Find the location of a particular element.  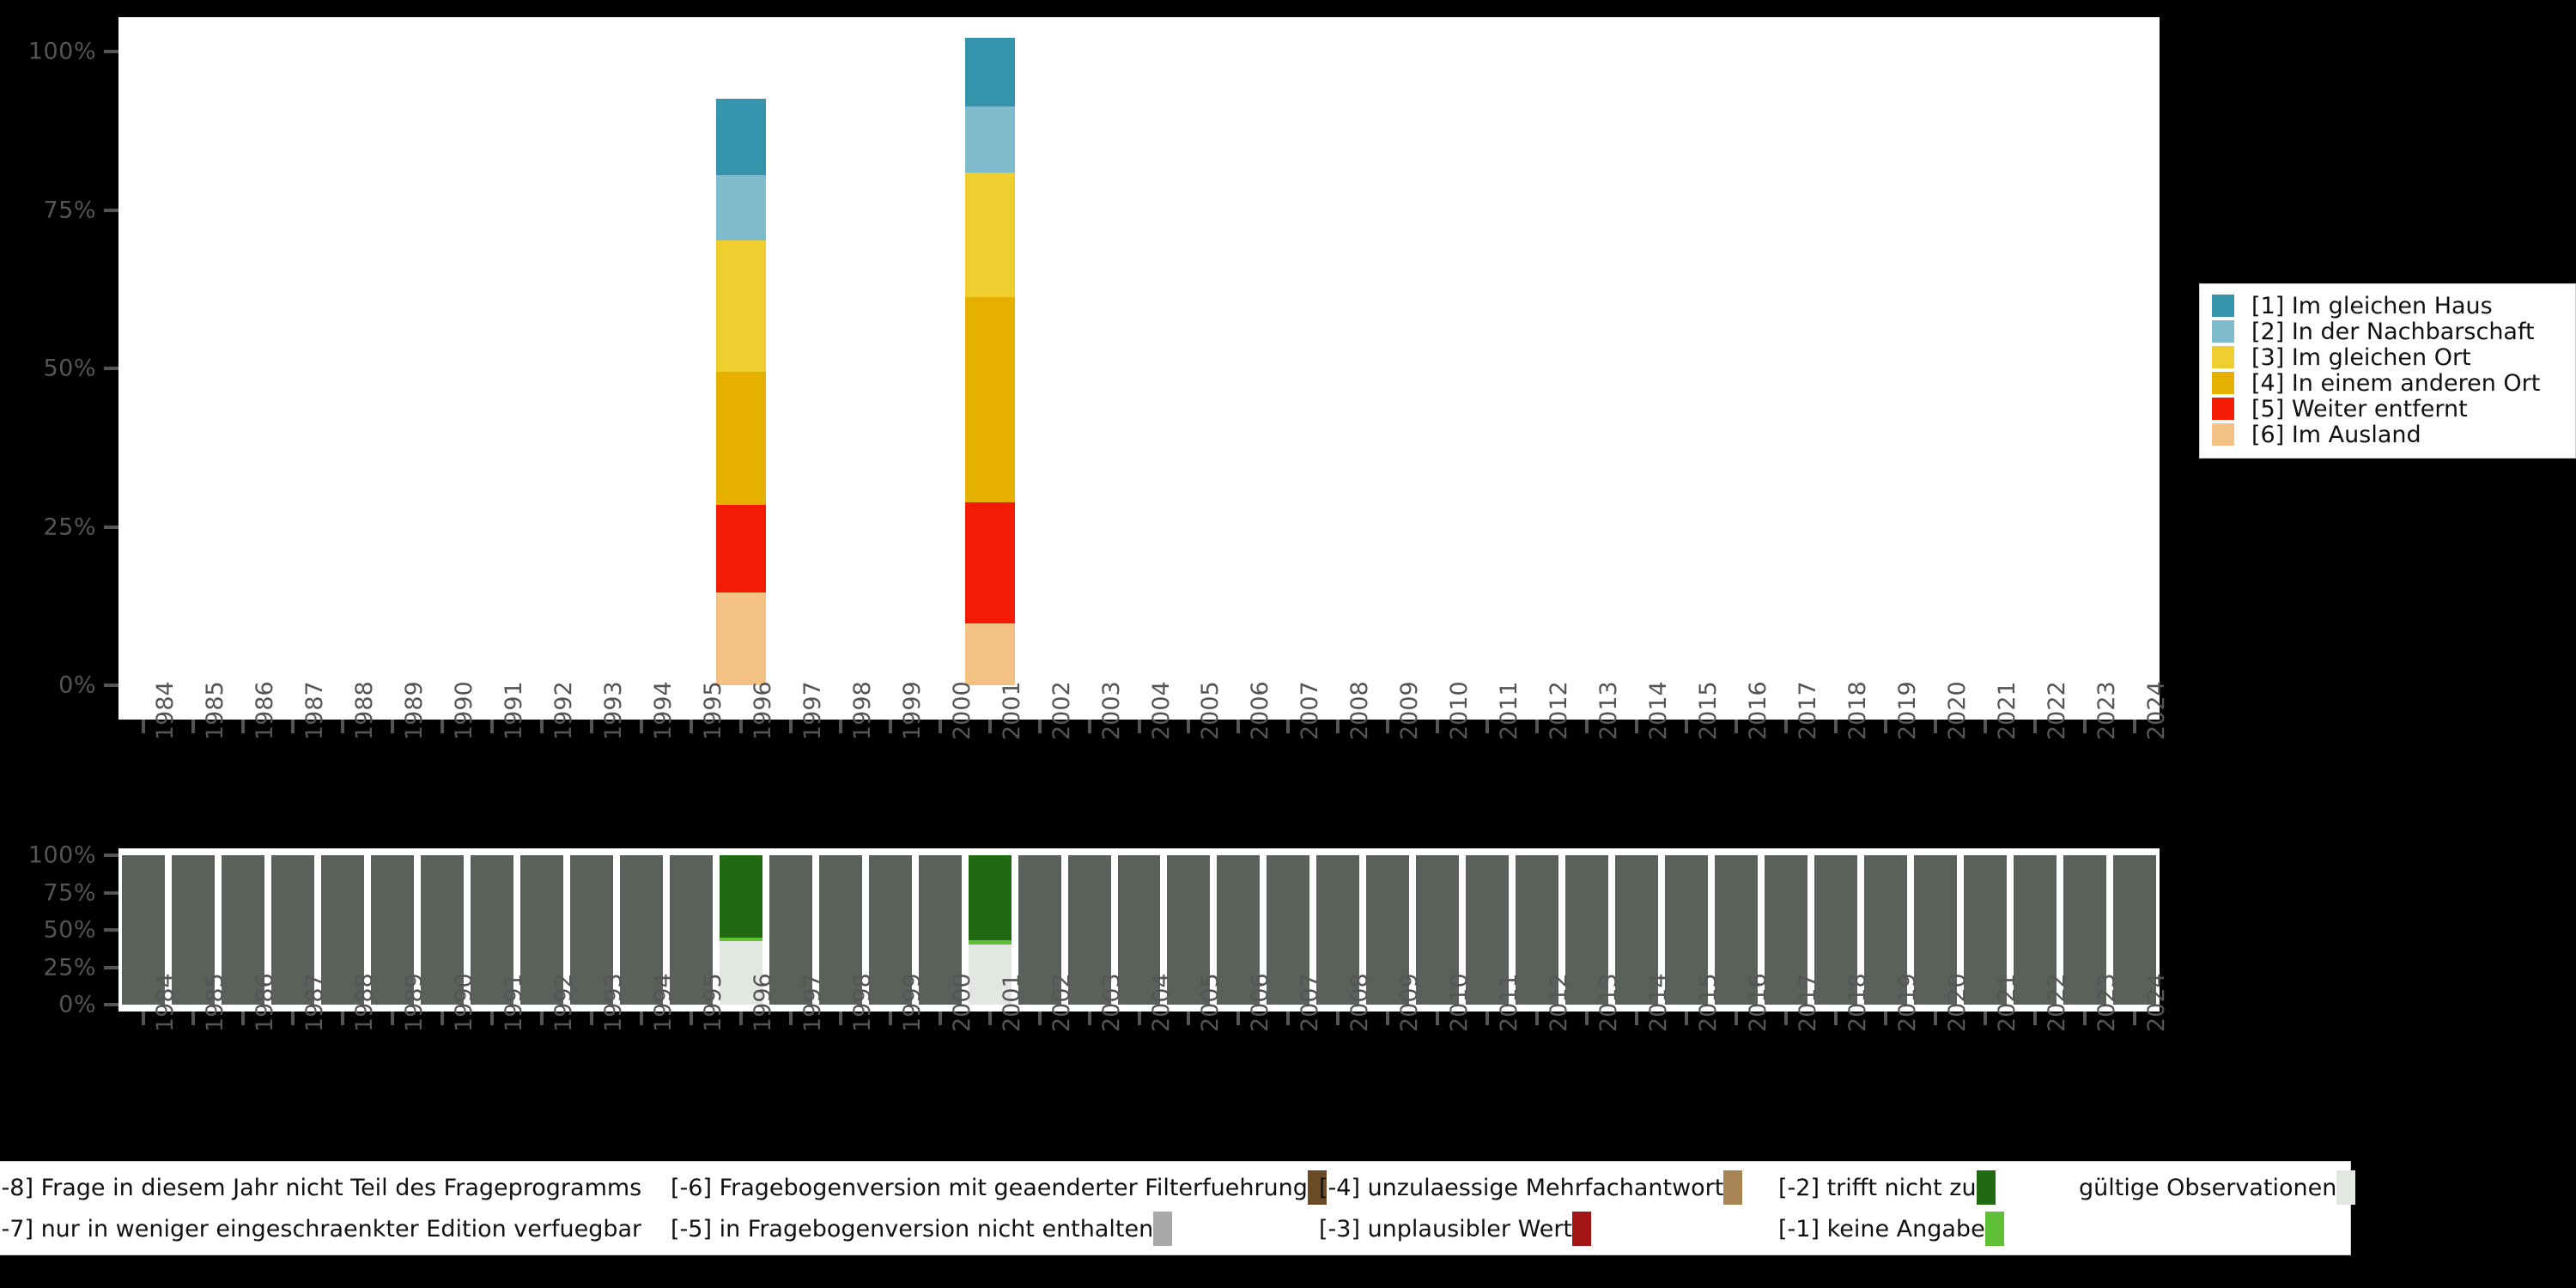

sub-bars-layer is located at coordinates (1139, 930).